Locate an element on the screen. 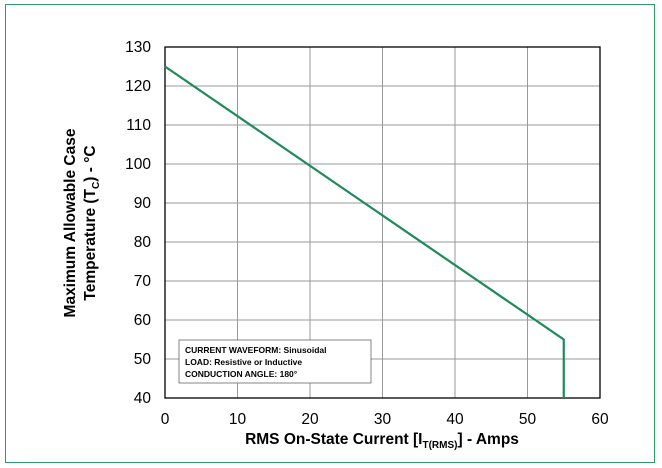  y-axis-label-line2: Temperature (TC) - °C is located at coordinates (92, 222).